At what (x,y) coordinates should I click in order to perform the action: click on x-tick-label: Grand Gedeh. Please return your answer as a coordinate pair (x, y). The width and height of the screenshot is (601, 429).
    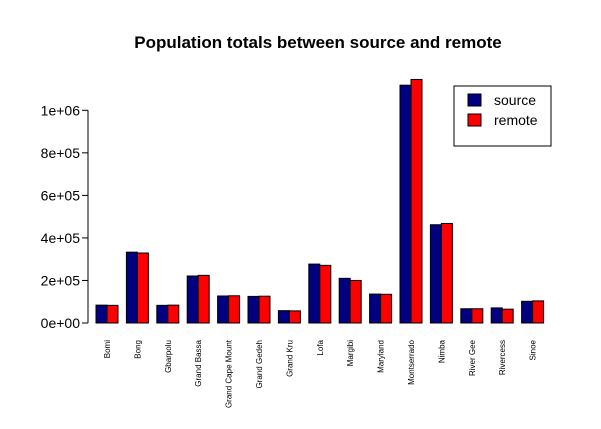
    Looking at the image, I should click on (259, 364).